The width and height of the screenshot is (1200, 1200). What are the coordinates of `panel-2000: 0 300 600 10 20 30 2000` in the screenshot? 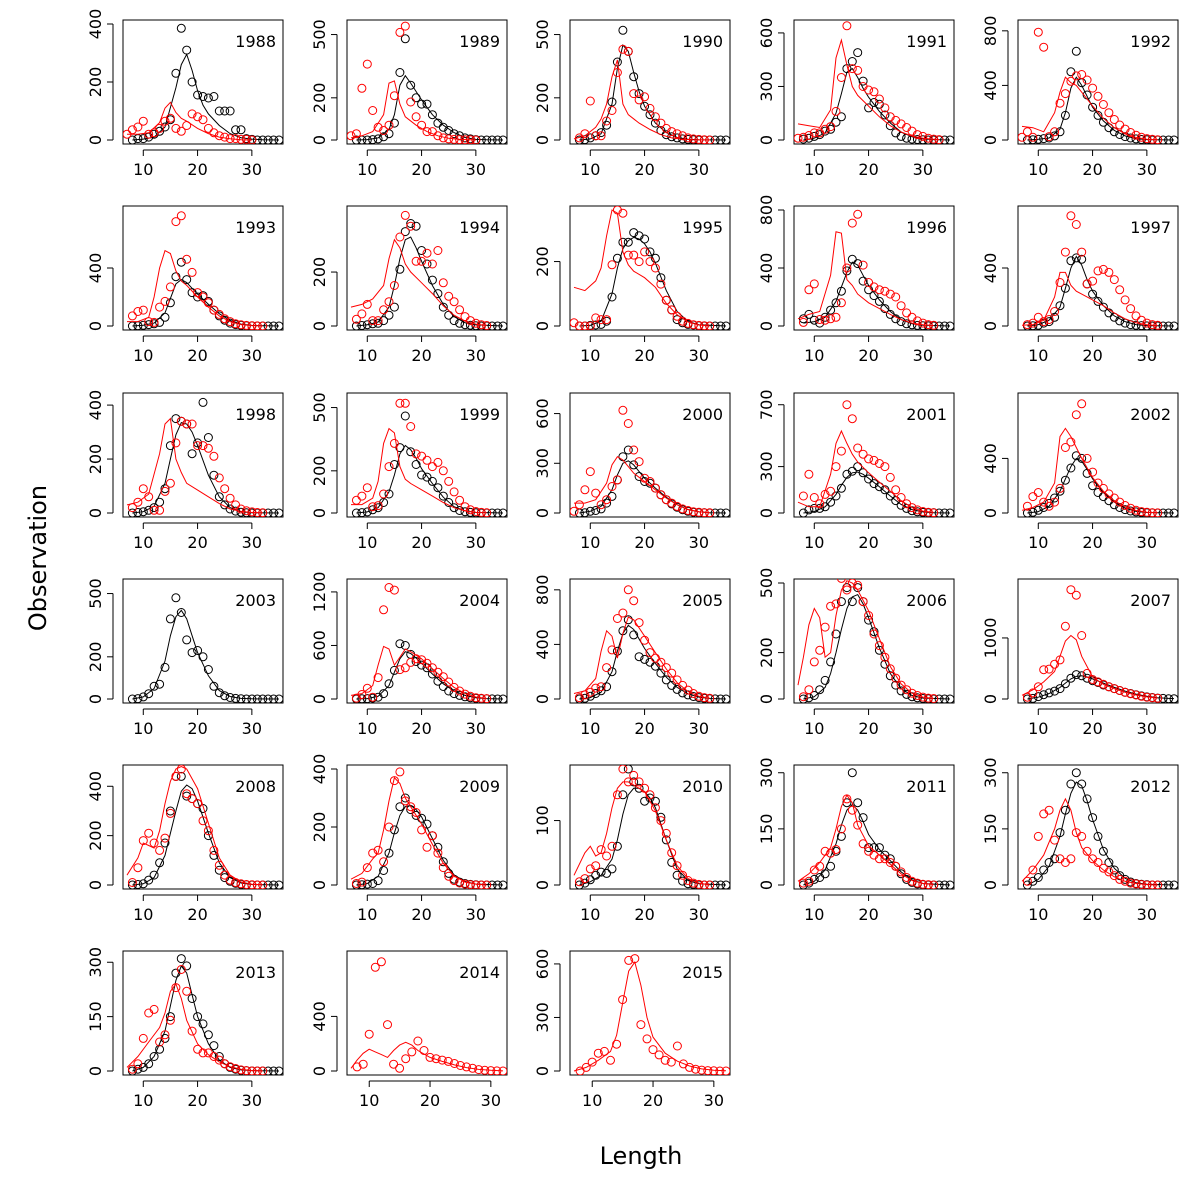 It's located at (632, 472).